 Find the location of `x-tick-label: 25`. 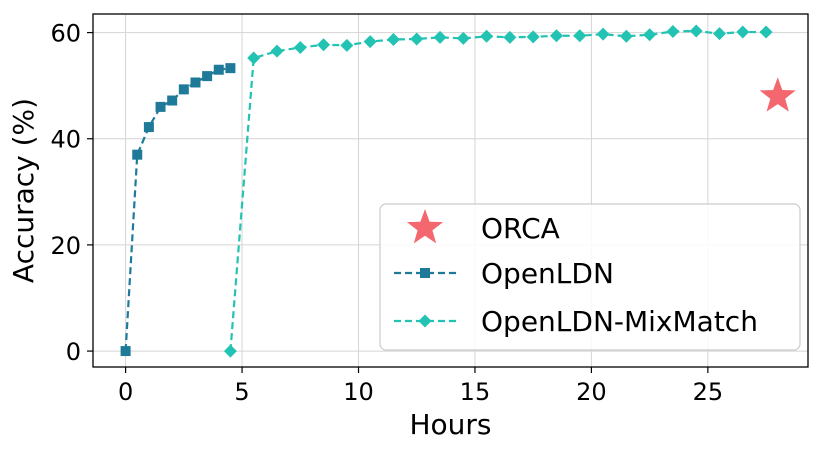

x-tick-label: 25 is located at coordinates (708, 392).